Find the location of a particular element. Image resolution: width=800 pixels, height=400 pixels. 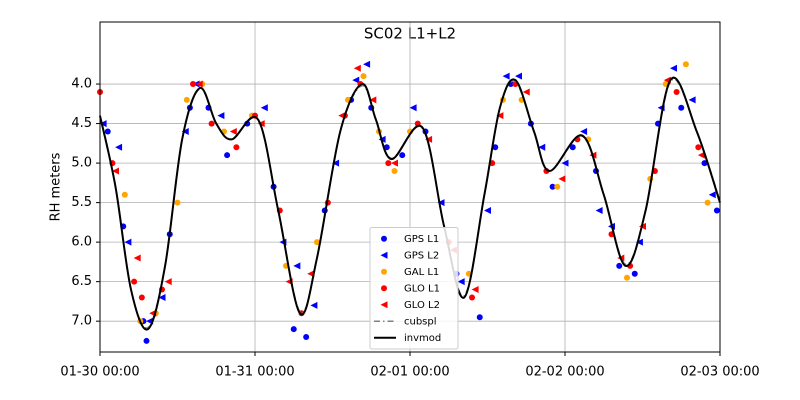

x-tick-label: 02-02 00:00 is located at coordinates (564, 372).